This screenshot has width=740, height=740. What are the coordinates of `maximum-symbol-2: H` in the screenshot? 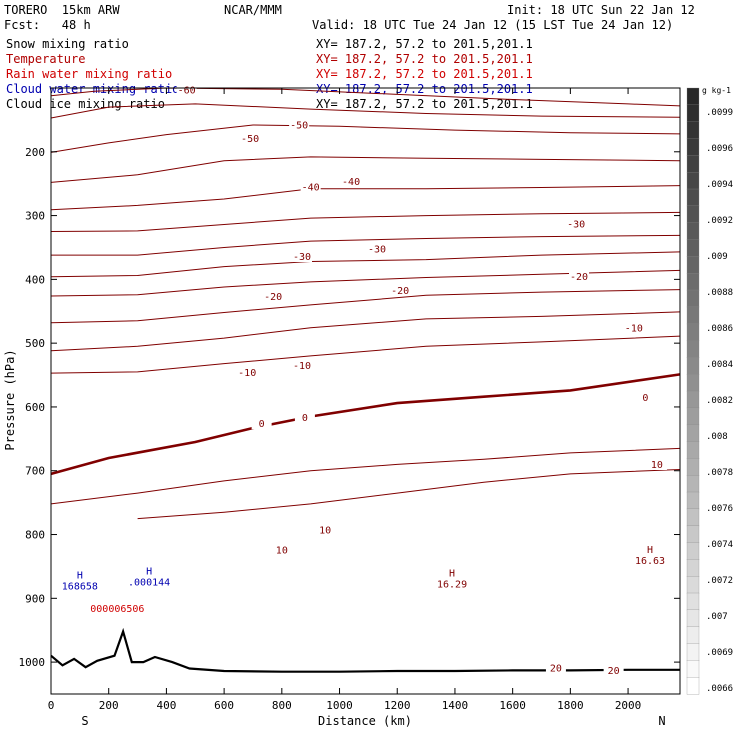 It's located at (149, 572).